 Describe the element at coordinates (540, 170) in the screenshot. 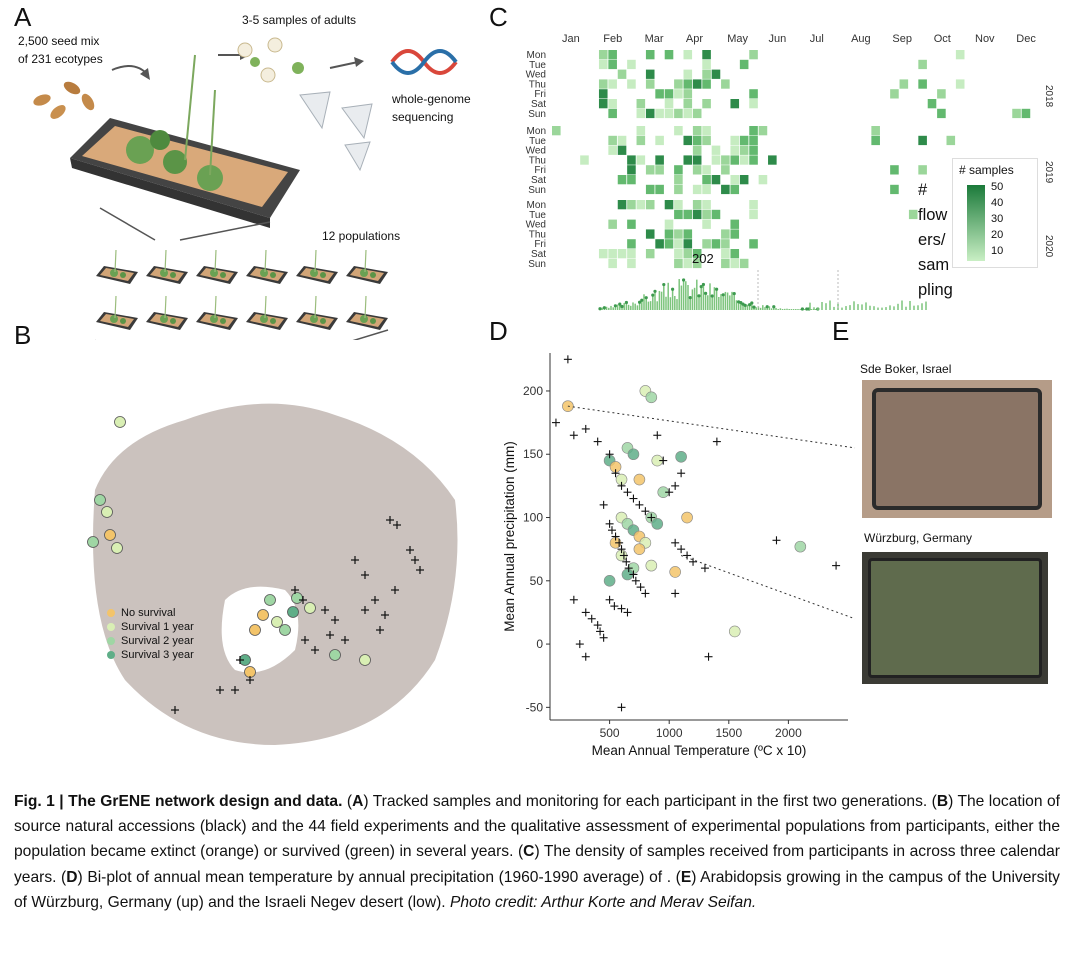

I see `day-label: Fri` at that location.